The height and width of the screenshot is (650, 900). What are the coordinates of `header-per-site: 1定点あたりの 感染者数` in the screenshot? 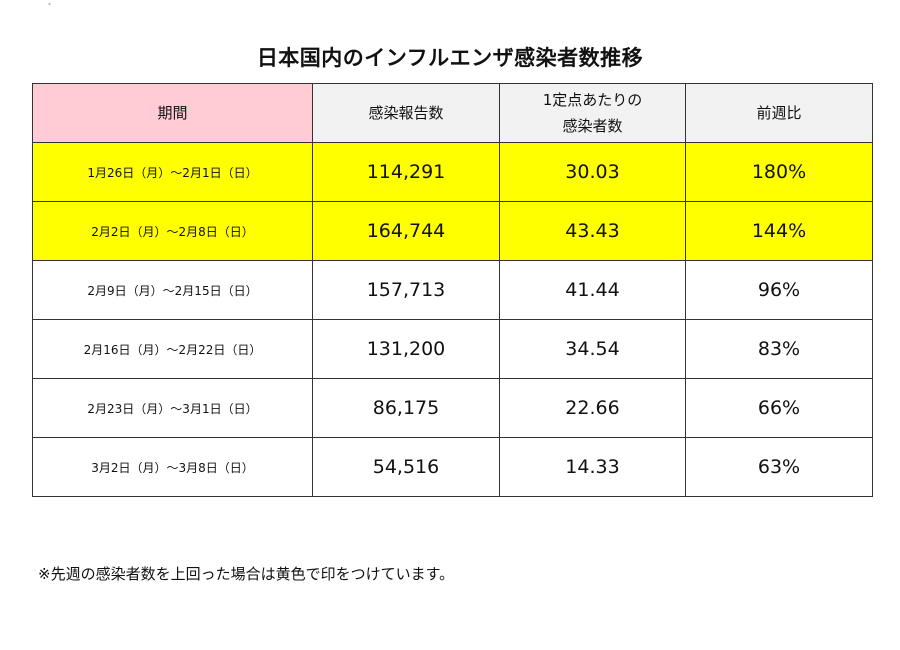 It's located at (592, 113).